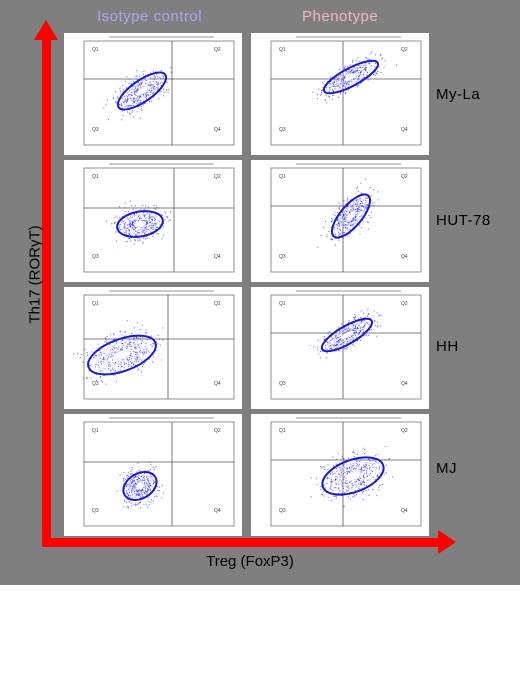 This screenshot has height=689, width=520. I want to click on x-axis-arrow-shaft, so click(242, 542).